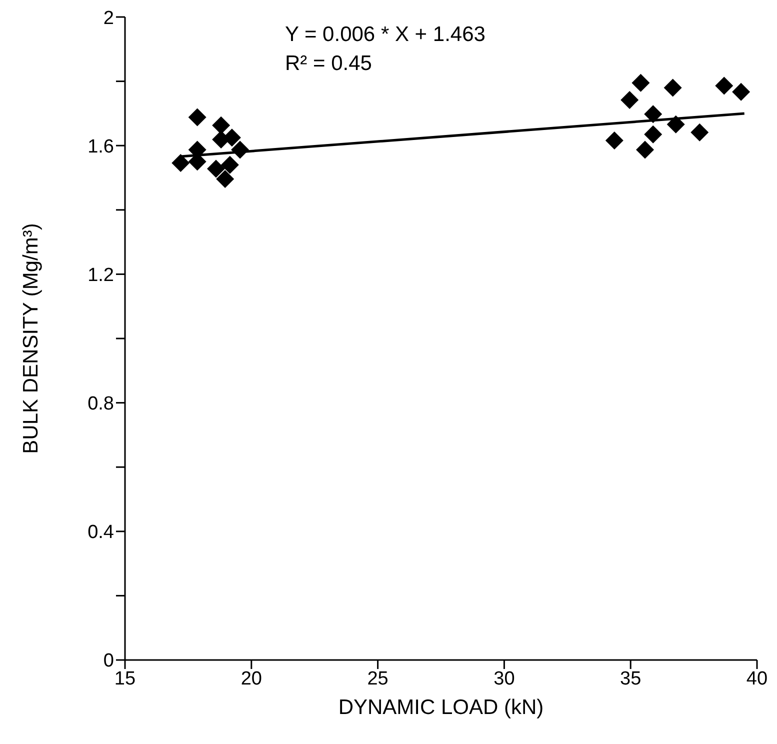  Describe the element at coordinates (251, 679) in the screenshot. I see `x-tick-label: 20` at that location.